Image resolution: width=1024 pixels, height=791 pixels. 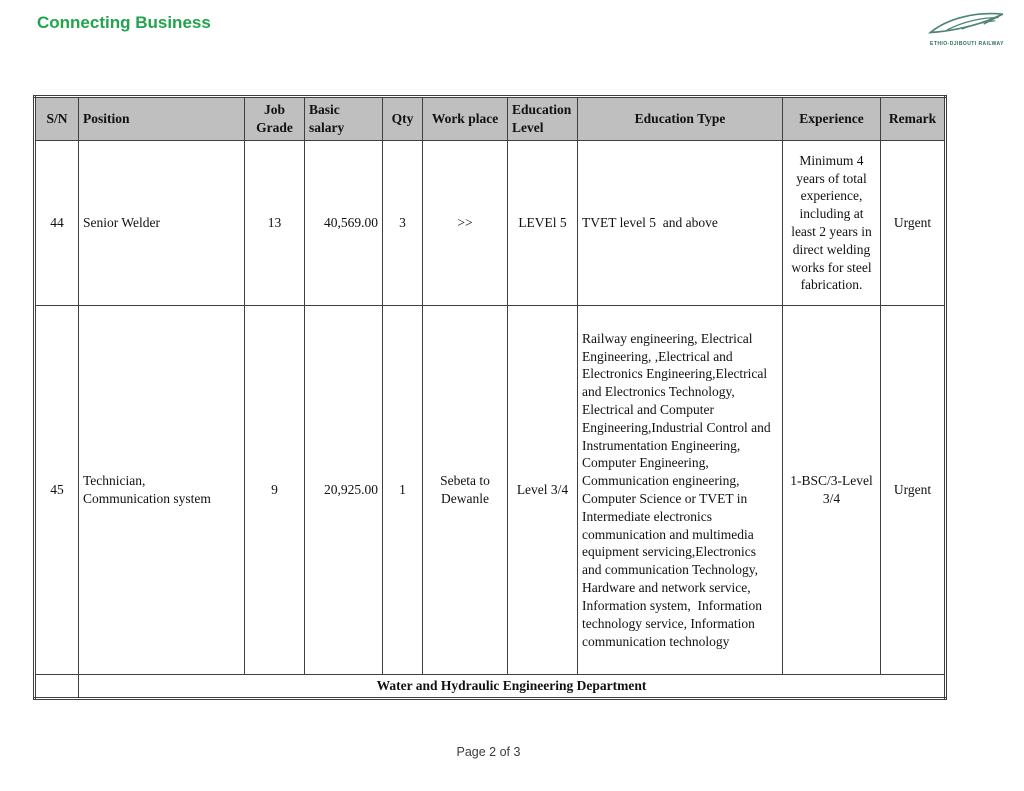 I want to click on cell-job-grade: 9, so click(x=274, y=490).